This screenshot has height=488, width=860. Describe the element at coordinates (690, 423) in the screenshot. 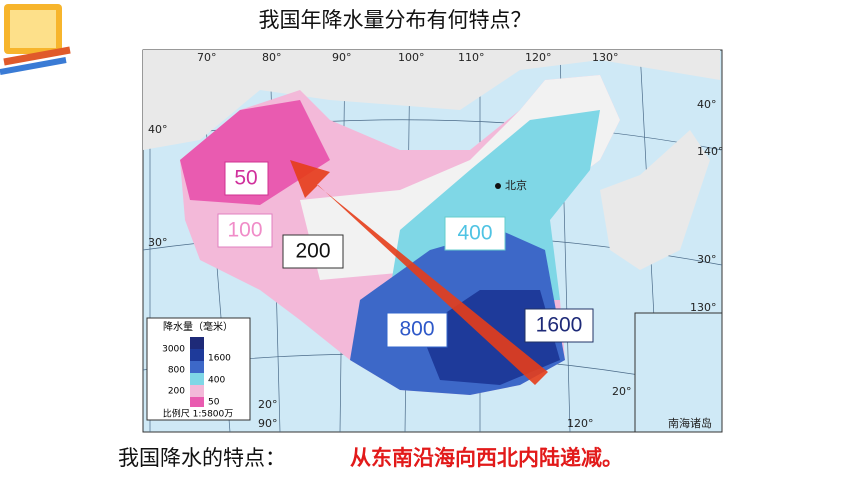

I see `inset-label: 南海诸岛` at that location.